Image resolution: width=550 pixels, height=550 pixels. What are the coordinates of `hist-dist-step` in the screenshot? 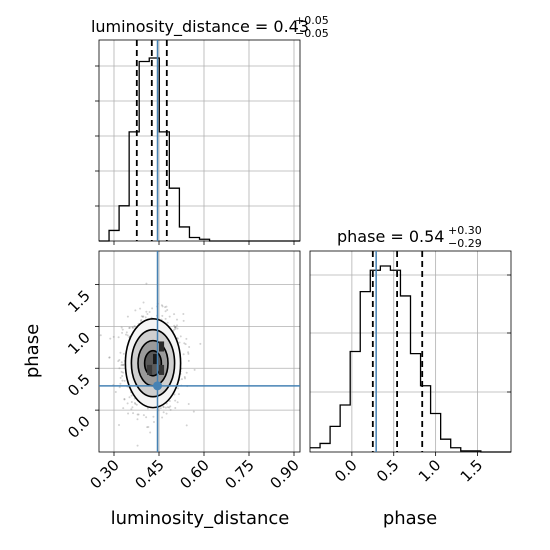 It's located at (199, 149).